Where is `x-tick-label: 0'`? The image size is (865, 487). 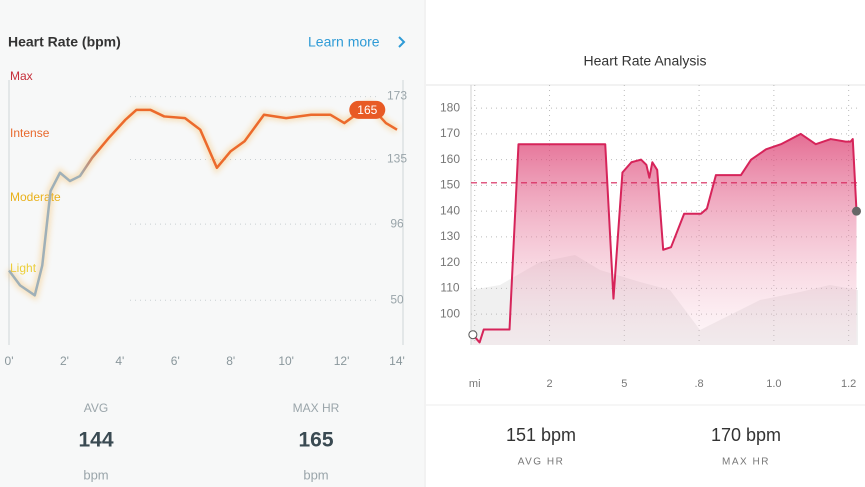
x-tick-label: 0' is located at coordinates (9, 361).